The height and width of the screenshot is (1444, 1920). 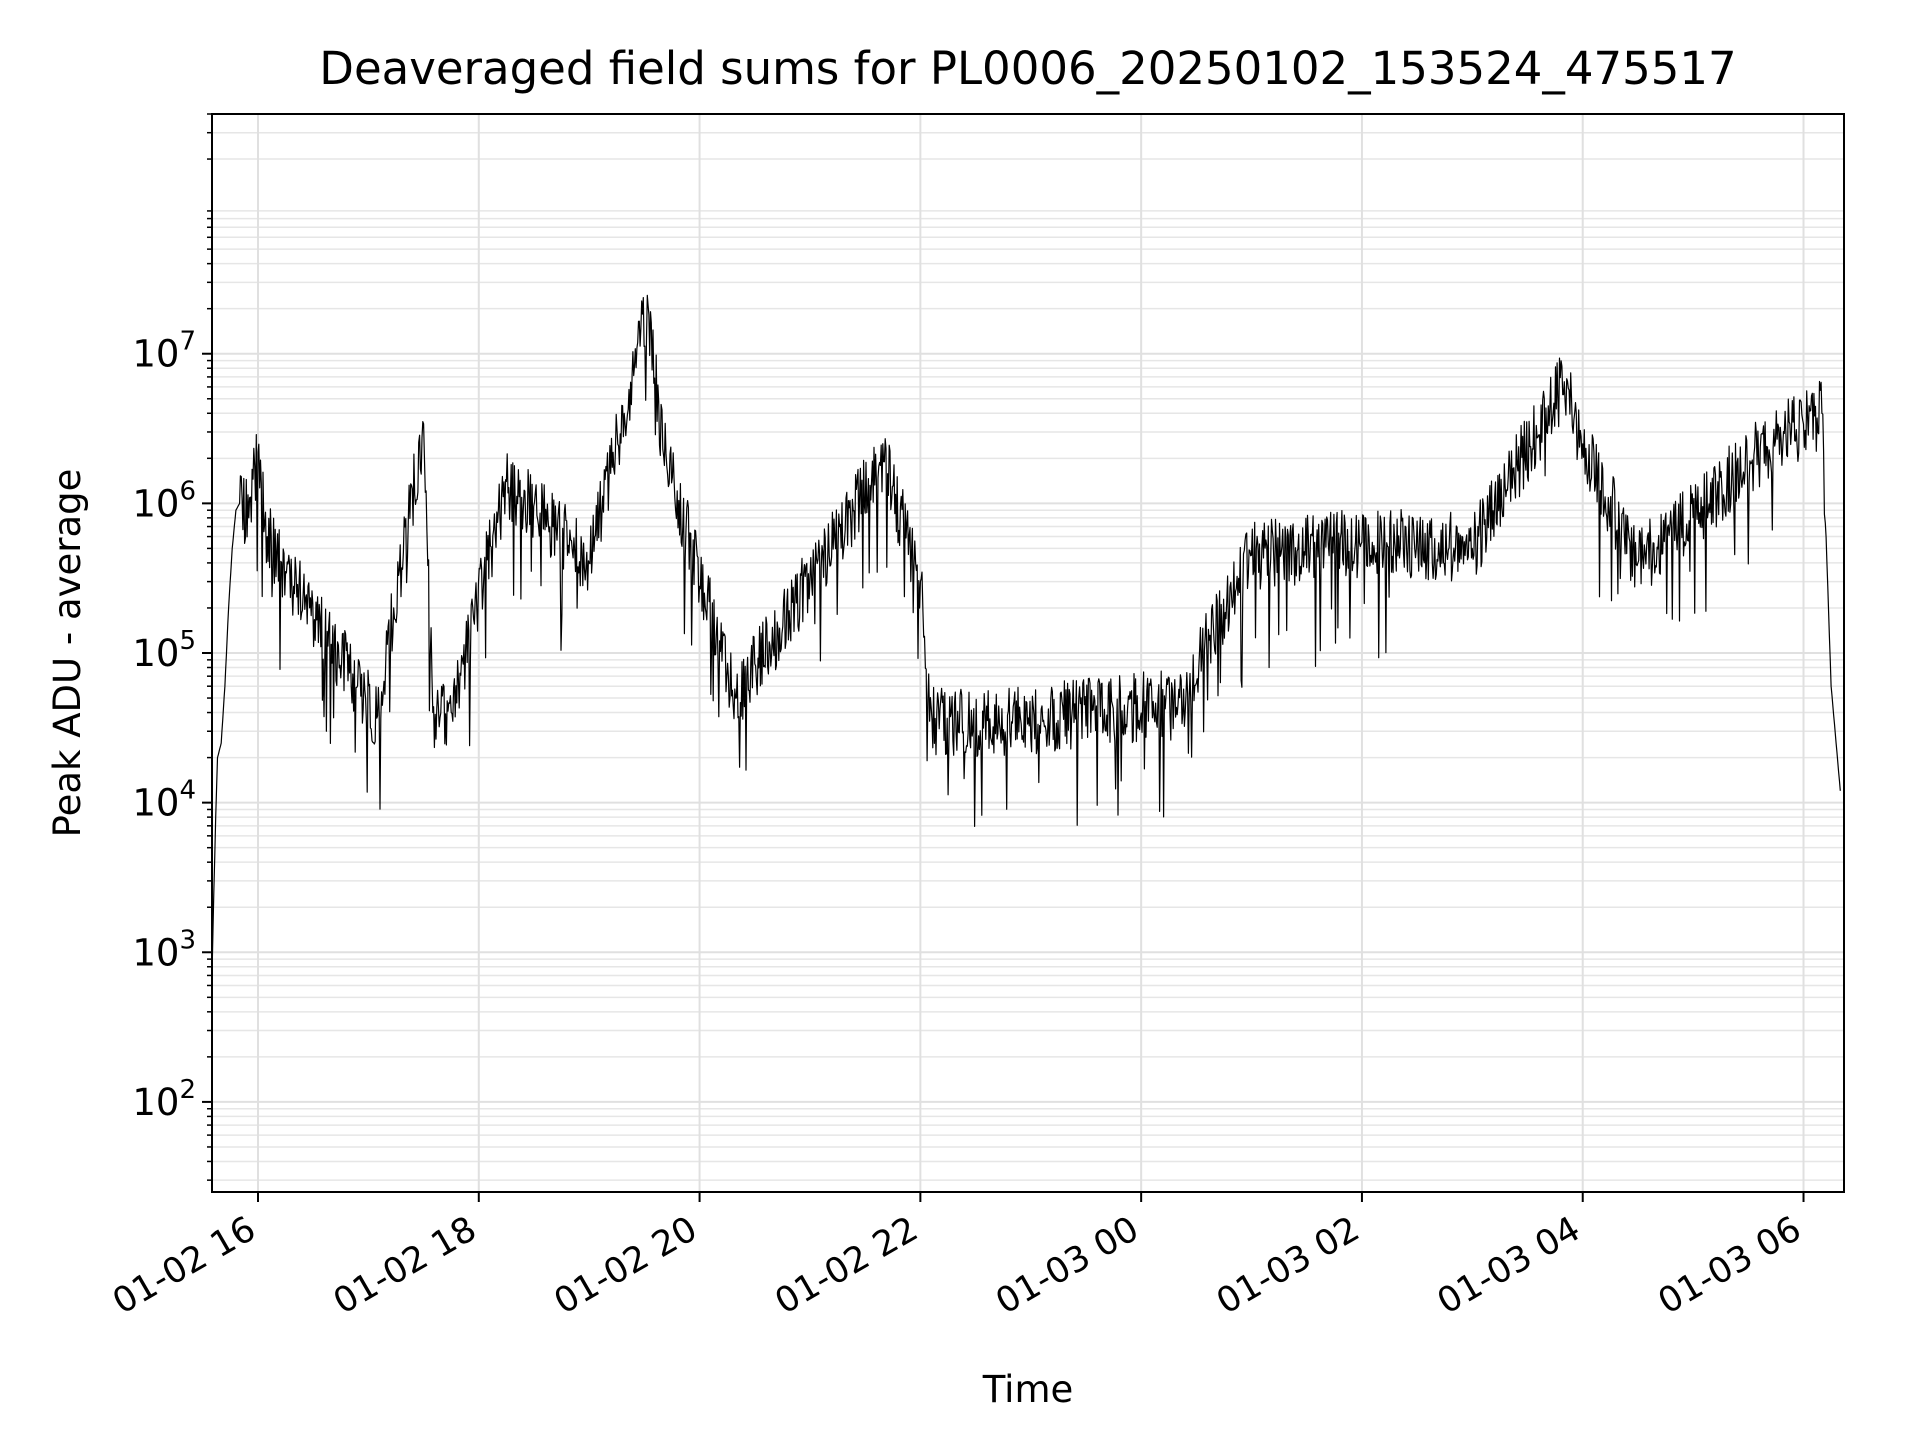 I want to click on y-tick-label: 10⁶, so click(x=164, y=500).